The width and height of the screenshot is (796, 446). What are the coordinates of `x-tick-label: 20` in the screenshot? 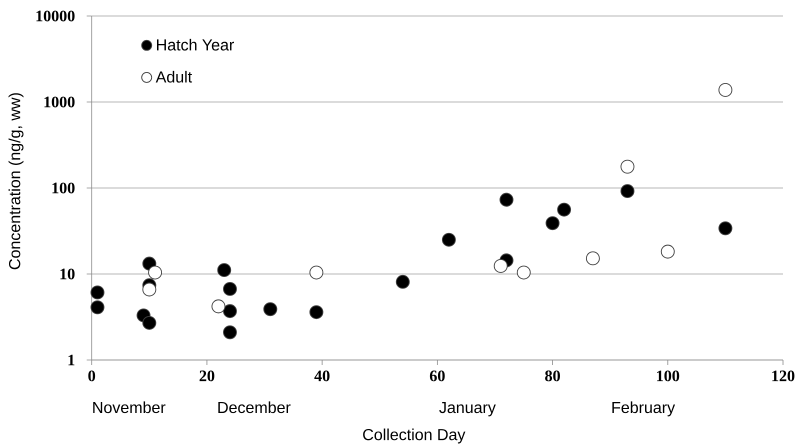 It's located at (207, 376).